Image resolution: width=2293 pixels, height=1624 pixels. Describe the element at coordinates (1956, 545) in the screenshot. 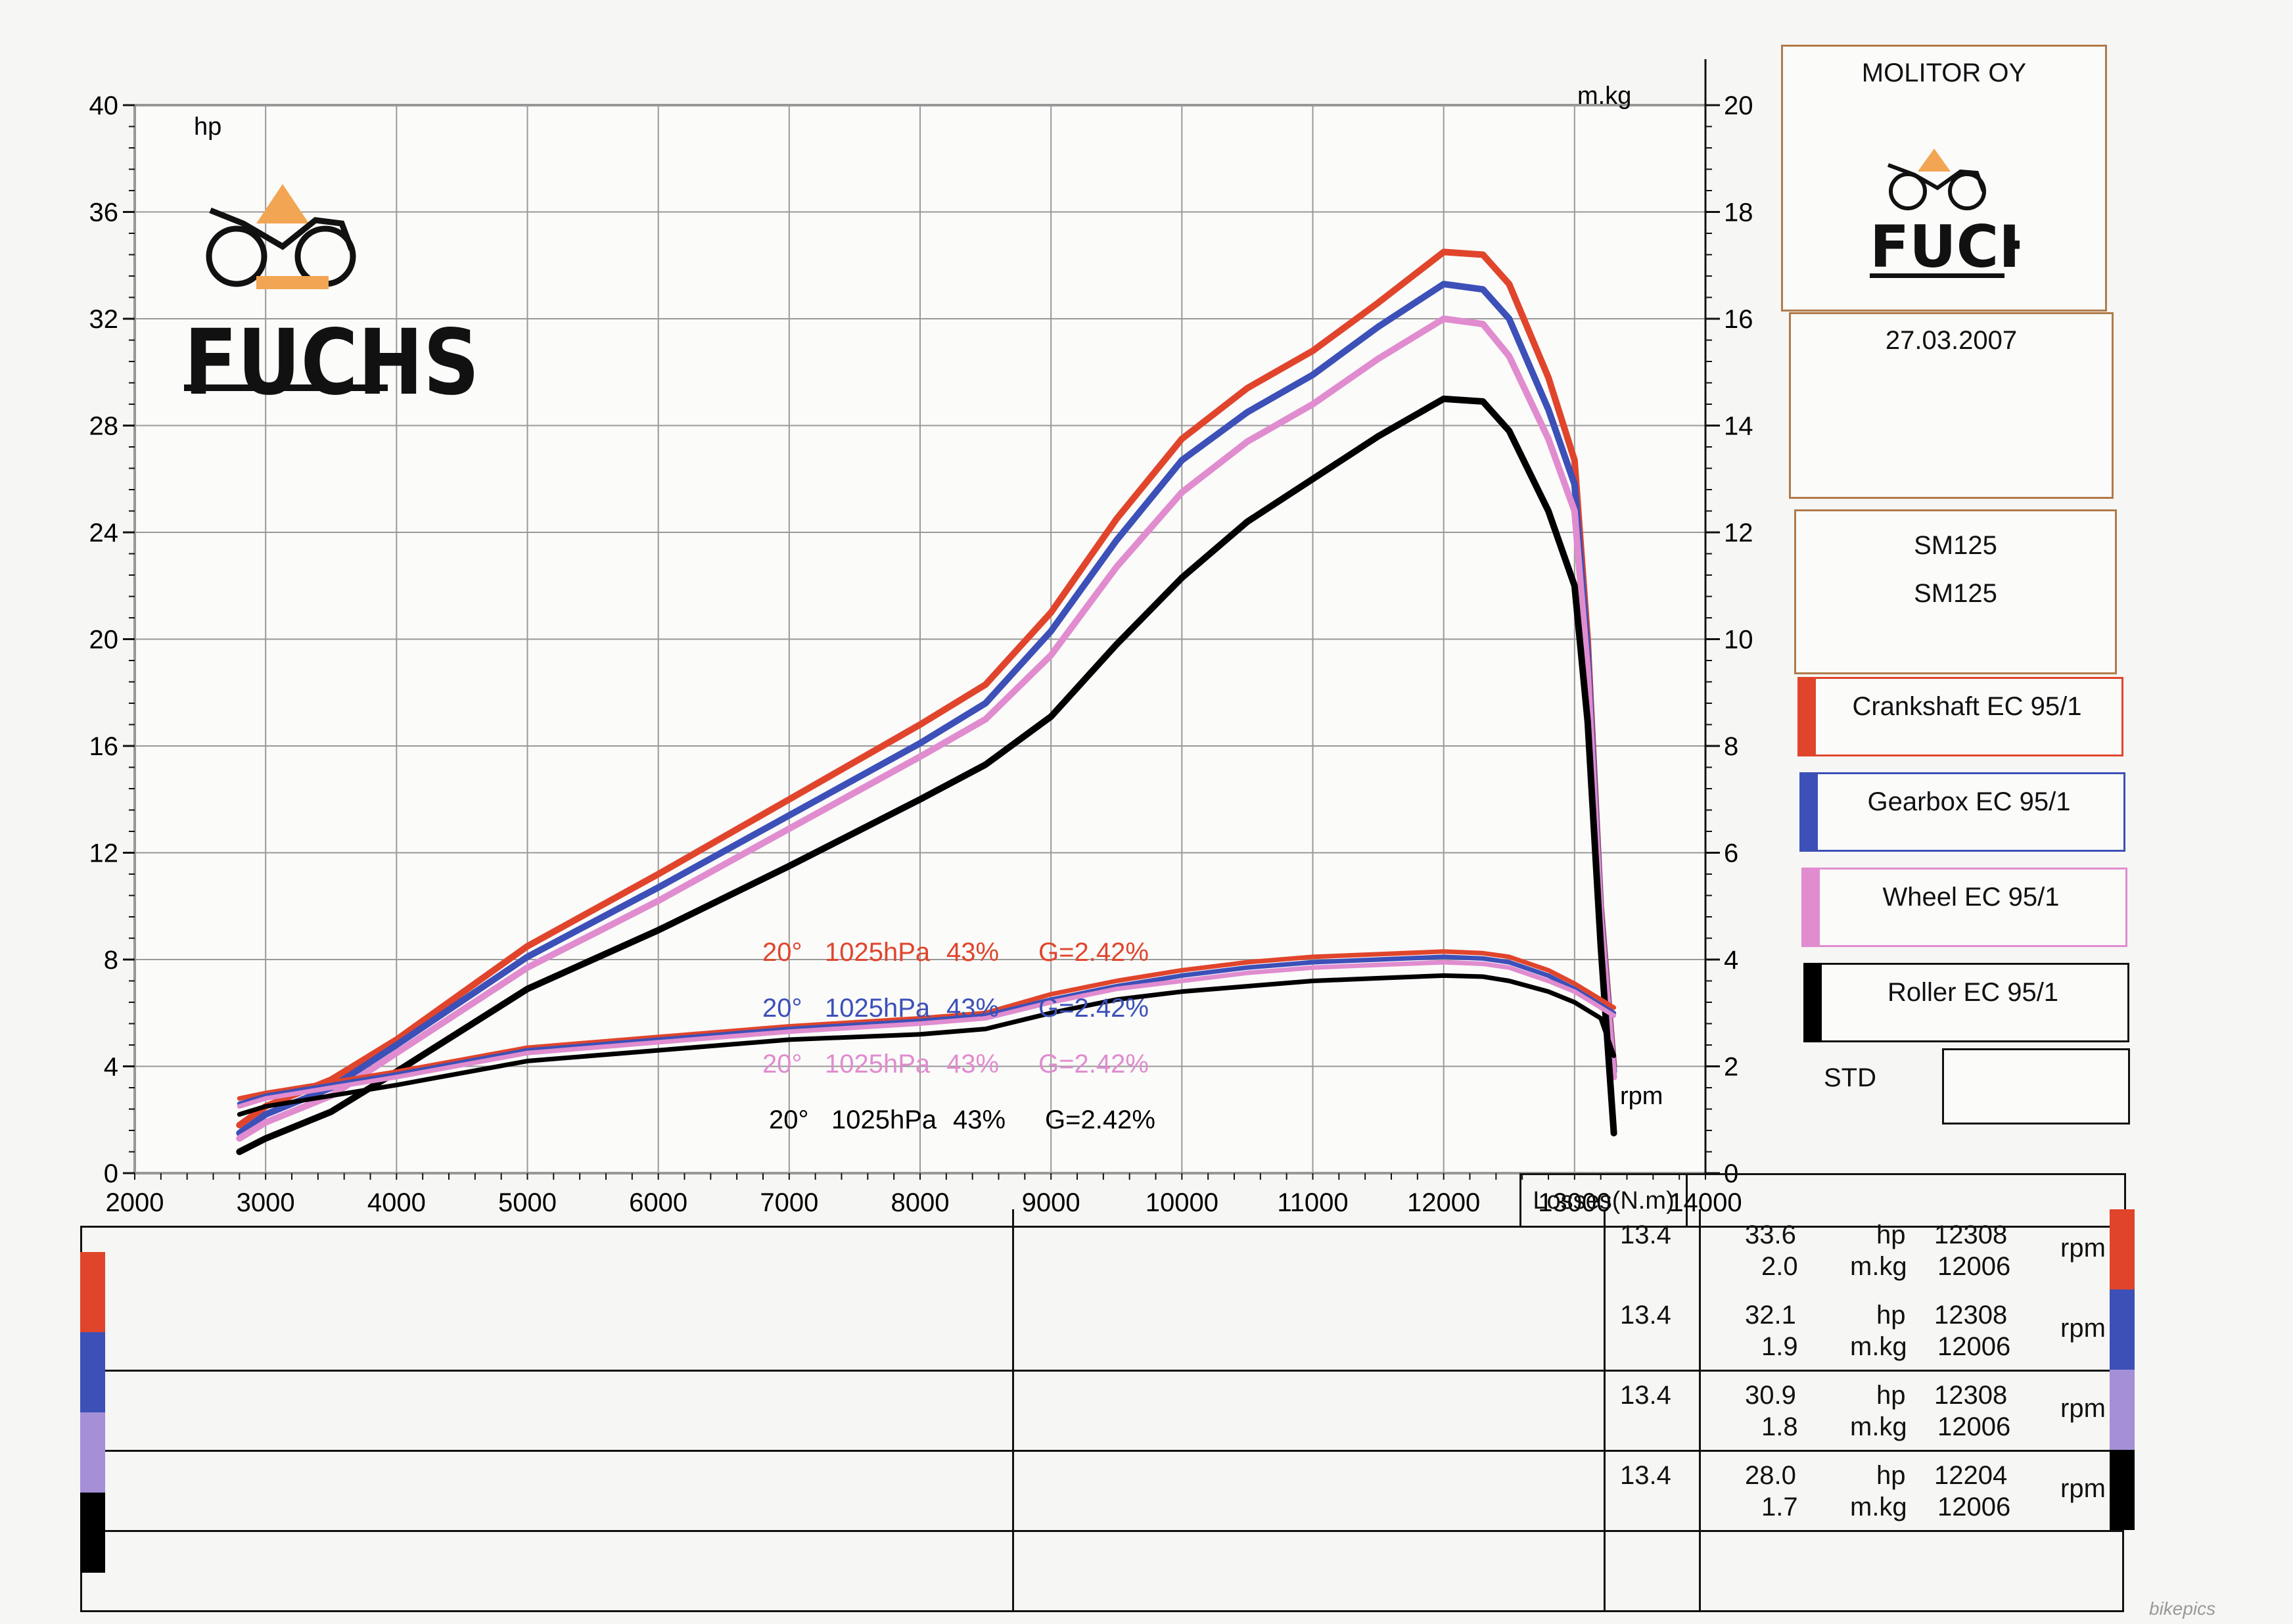

I see `model-line-1: SM125` at that location.